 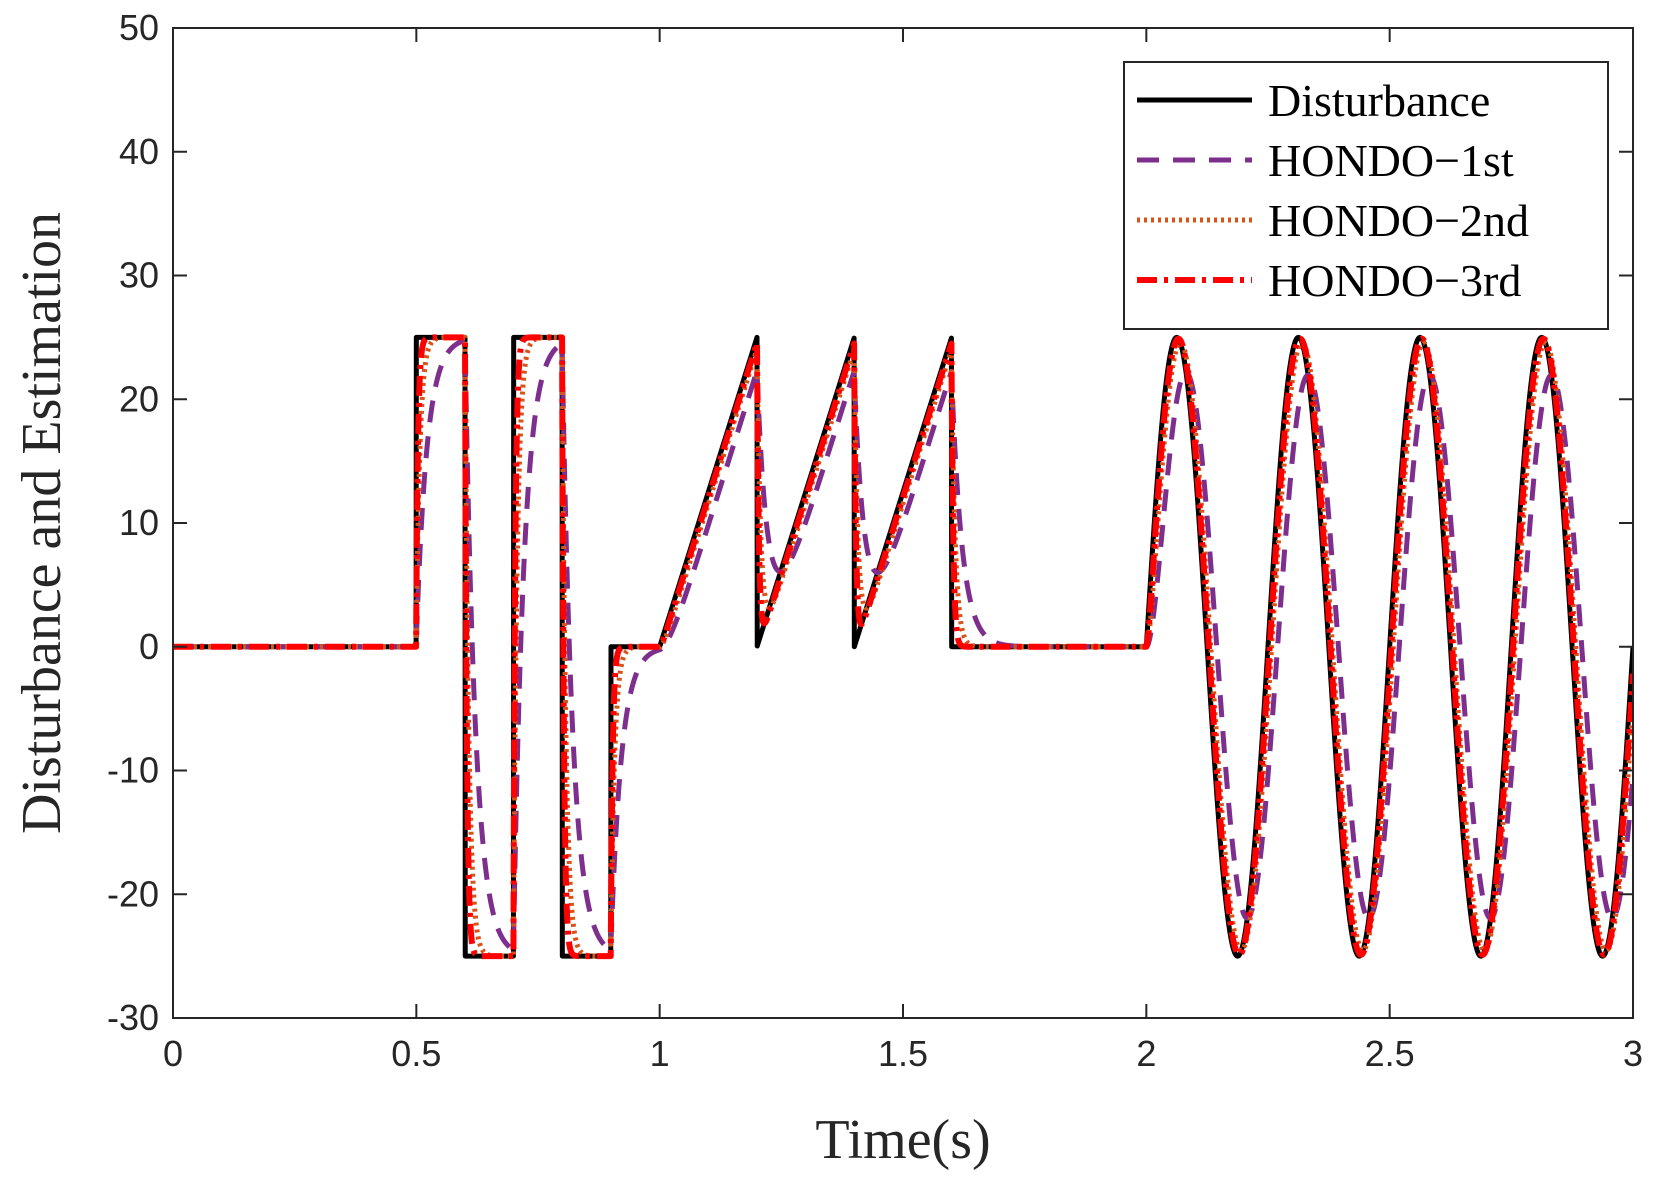 I want to click on legend-label: Disturbance, so click(x=1379, y=100).